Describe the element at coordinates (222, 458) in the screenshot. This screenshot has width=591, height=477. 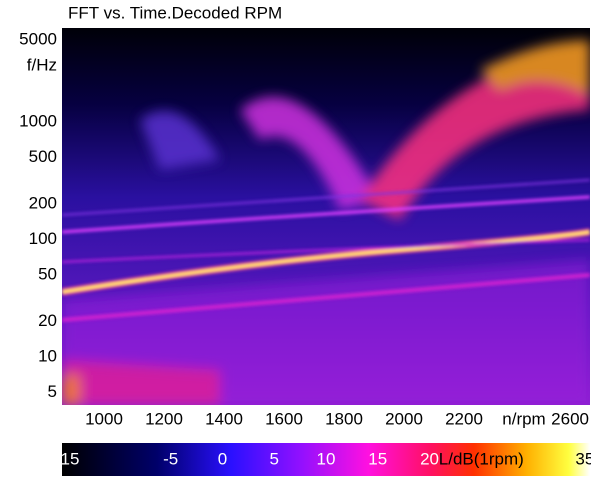
I see `colorbar-tick-label: 0` at that location.